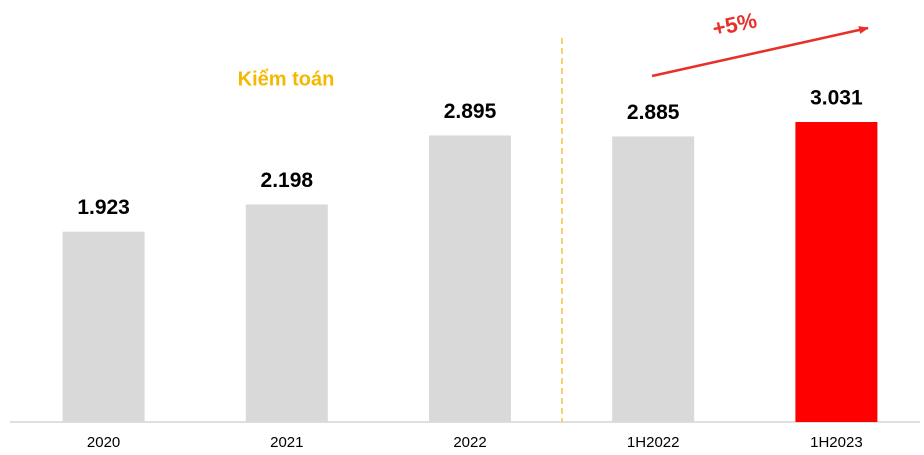  What do you see at coordinates (653, 442) in the screenshot?
I see `x-tick-label: 1H2022` at bounding box center [653, 442].